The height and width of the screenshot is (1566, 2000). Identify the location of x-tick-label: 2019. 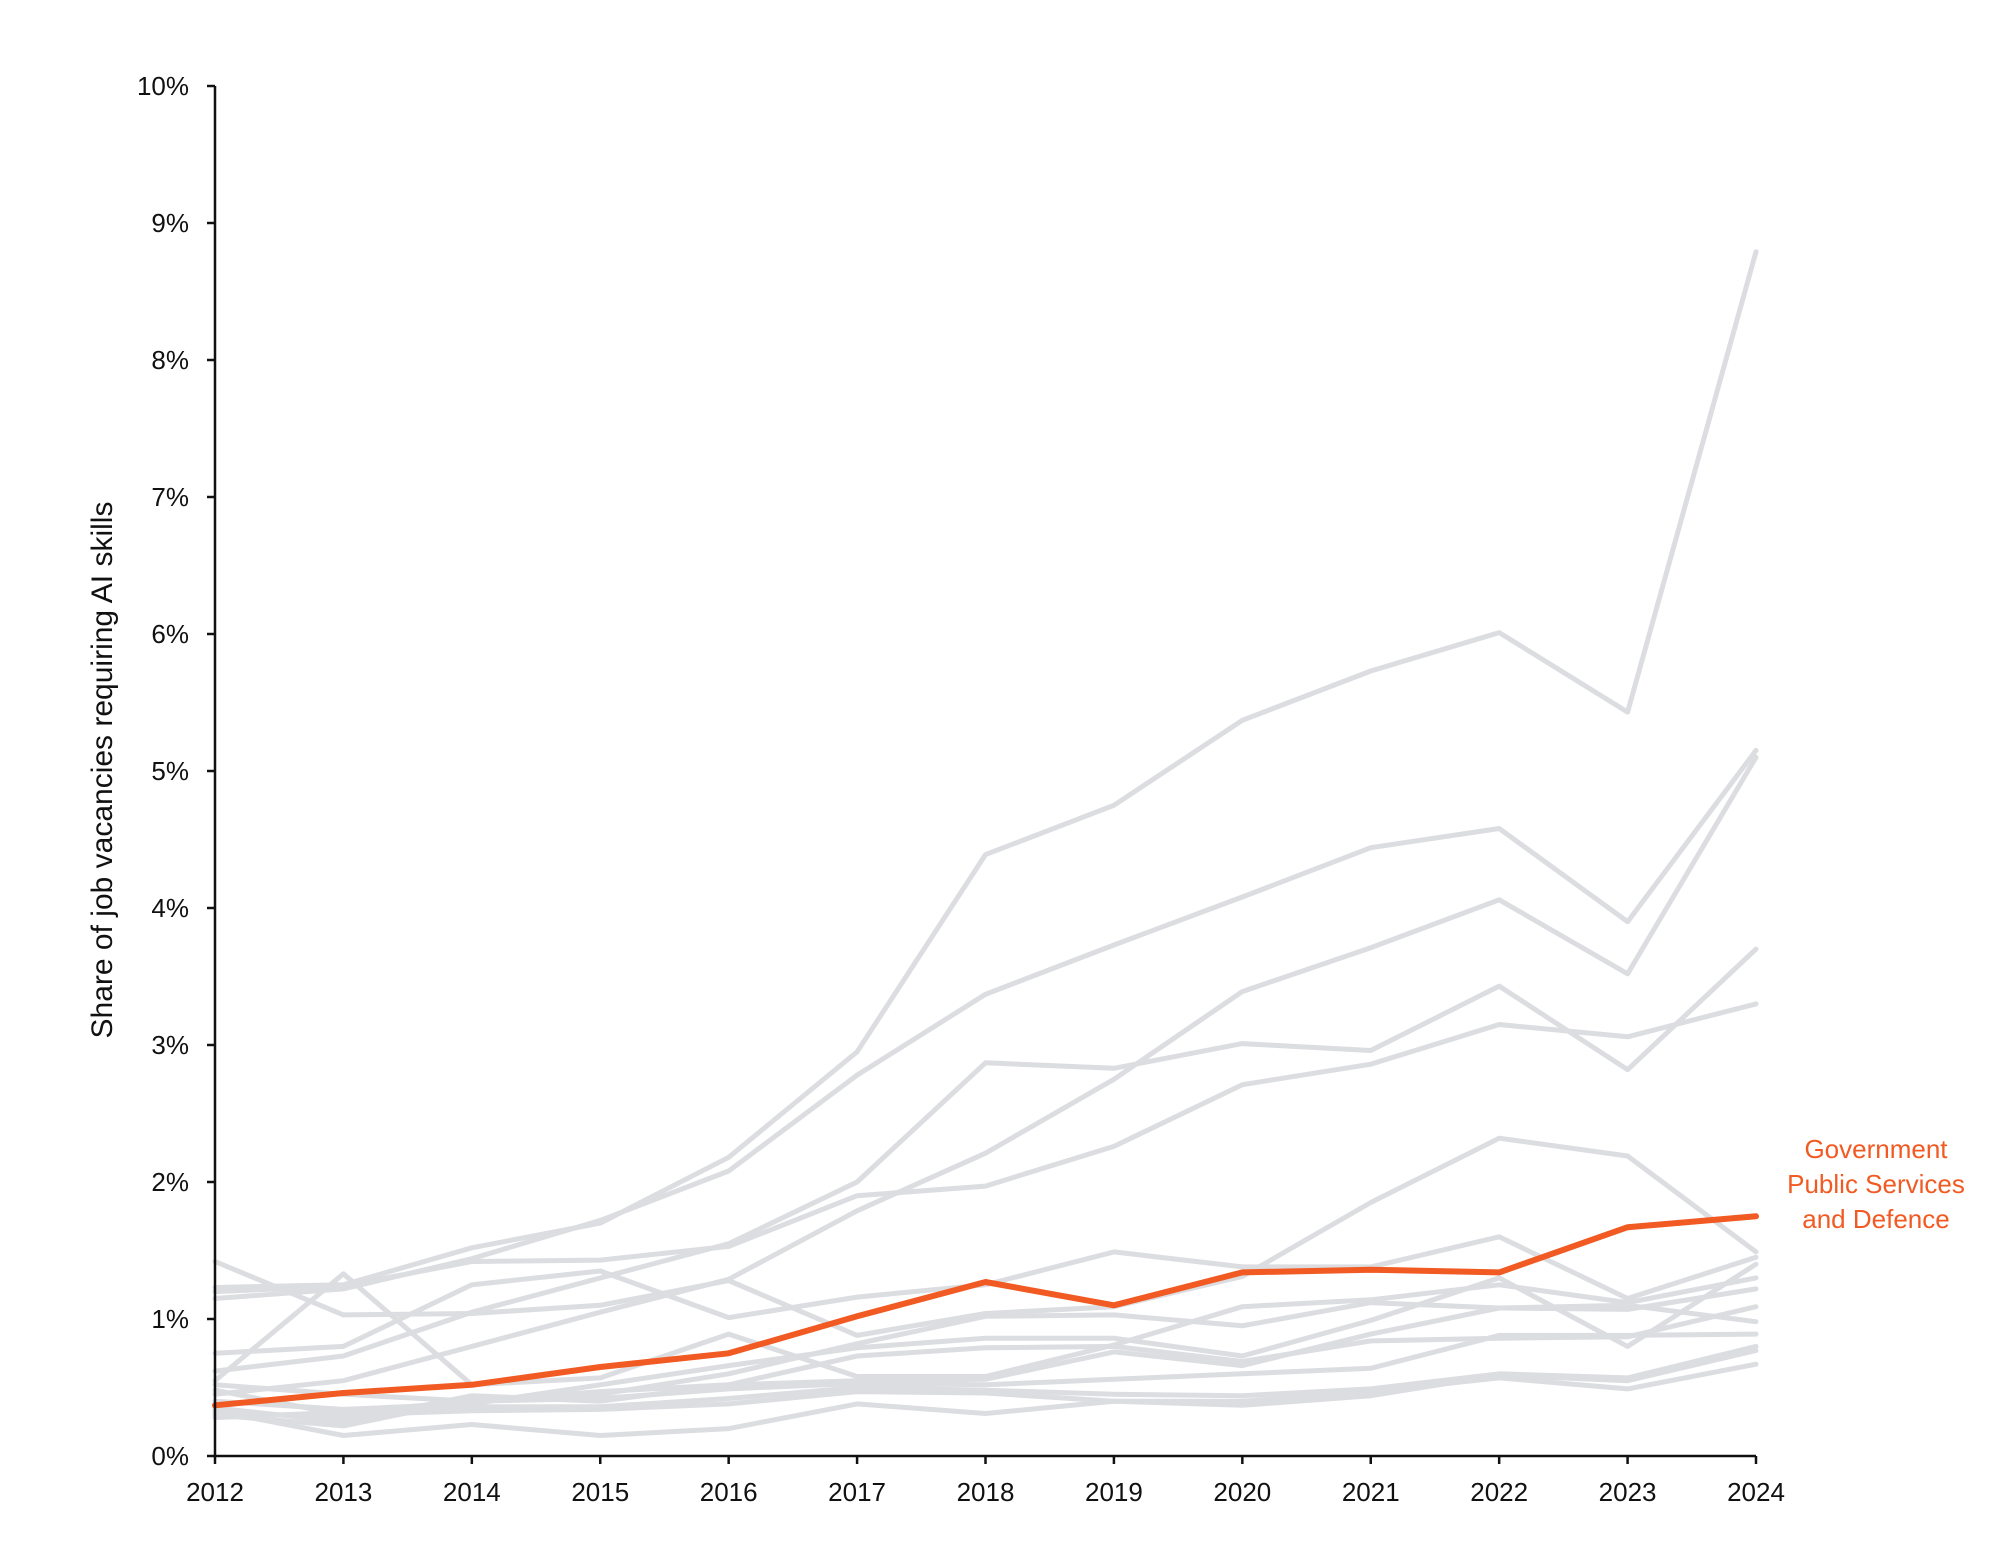
(1114, 1492).